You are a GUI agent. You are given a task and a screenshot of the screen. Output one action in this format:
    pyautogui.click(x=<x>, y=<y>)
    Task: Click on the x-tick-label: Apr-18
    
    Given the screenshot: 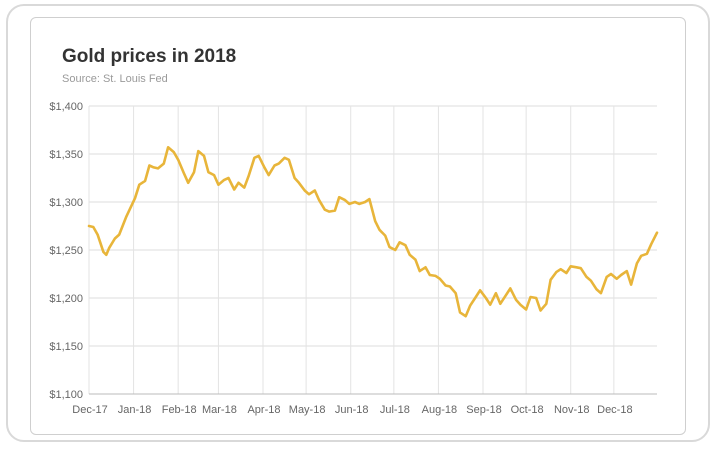 What is the action you would take?
    pyautogui.click(x=263, y=410)
    